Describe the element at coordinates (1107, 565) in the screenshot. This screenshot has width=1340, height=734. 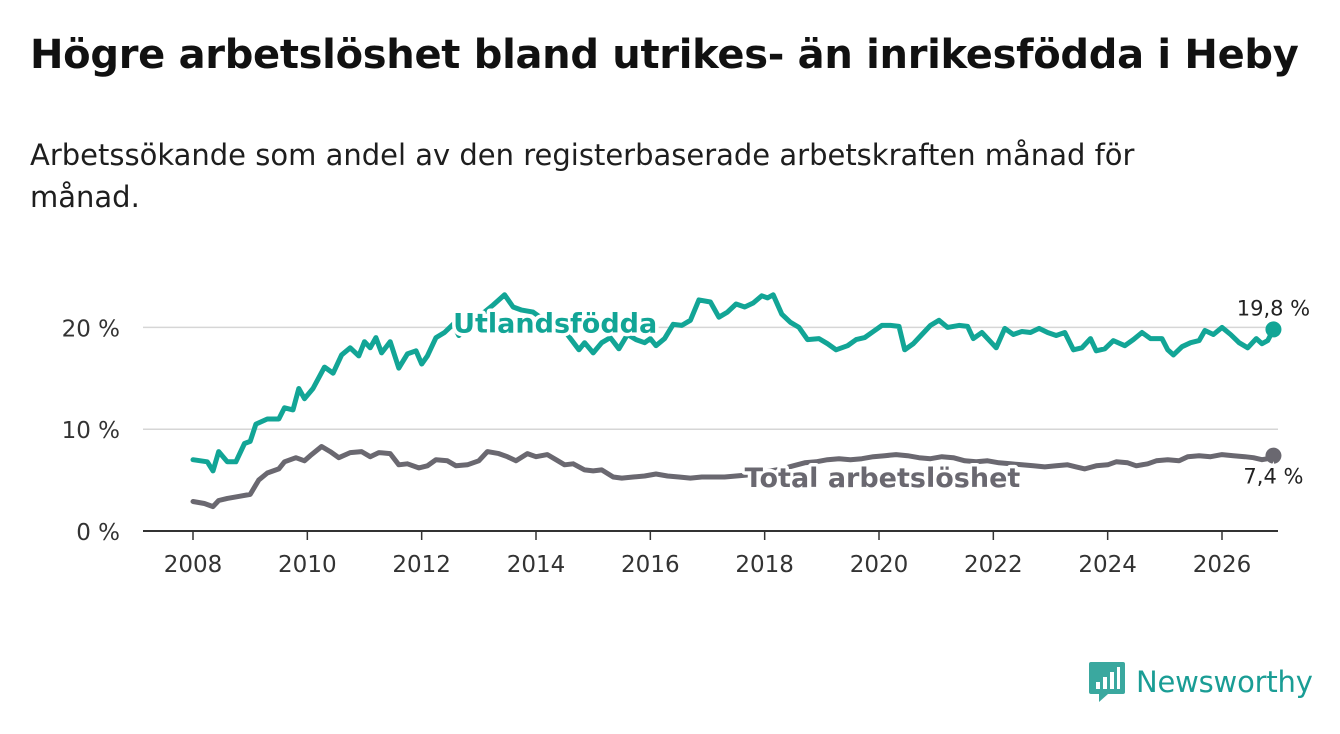
I see `x-tick-label: 2024` at that location.